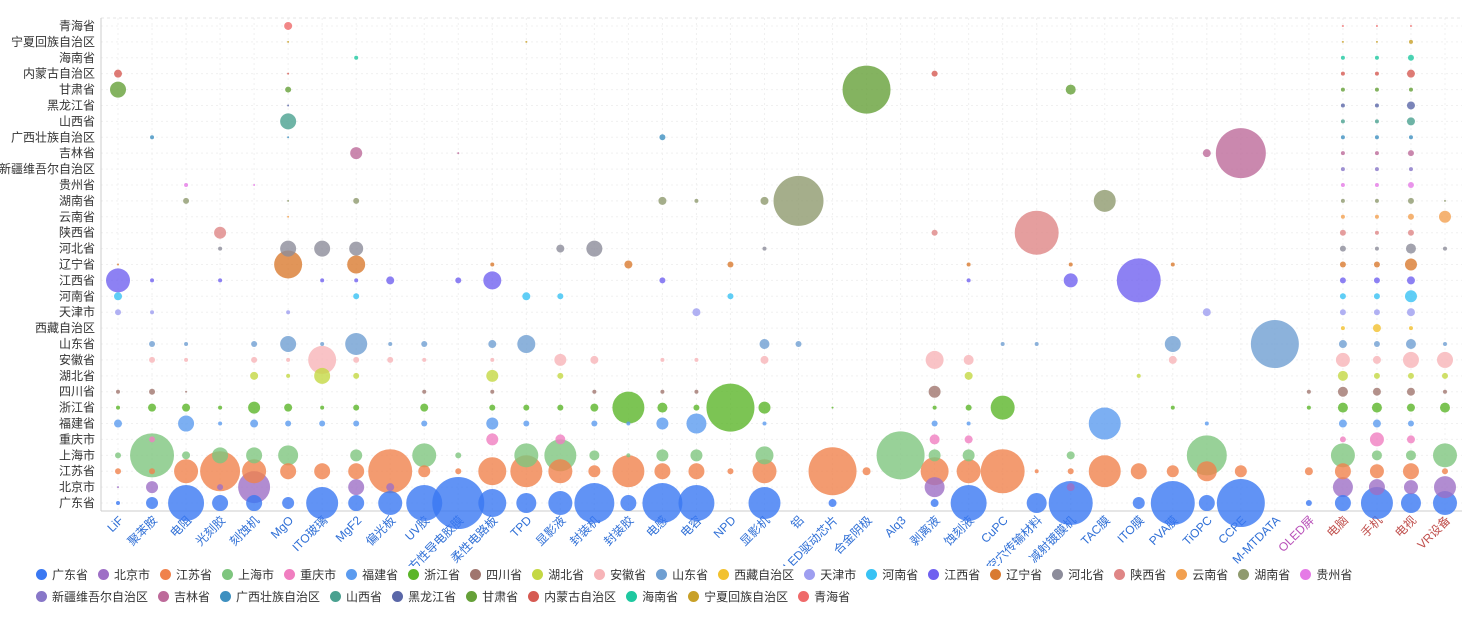 This screenshot has width=1468, height=626. What do you see at coordinates (572, 596) in the screenshot?
I see `legend-item: 内蒙古自治区` at bounding box center [572, 596].